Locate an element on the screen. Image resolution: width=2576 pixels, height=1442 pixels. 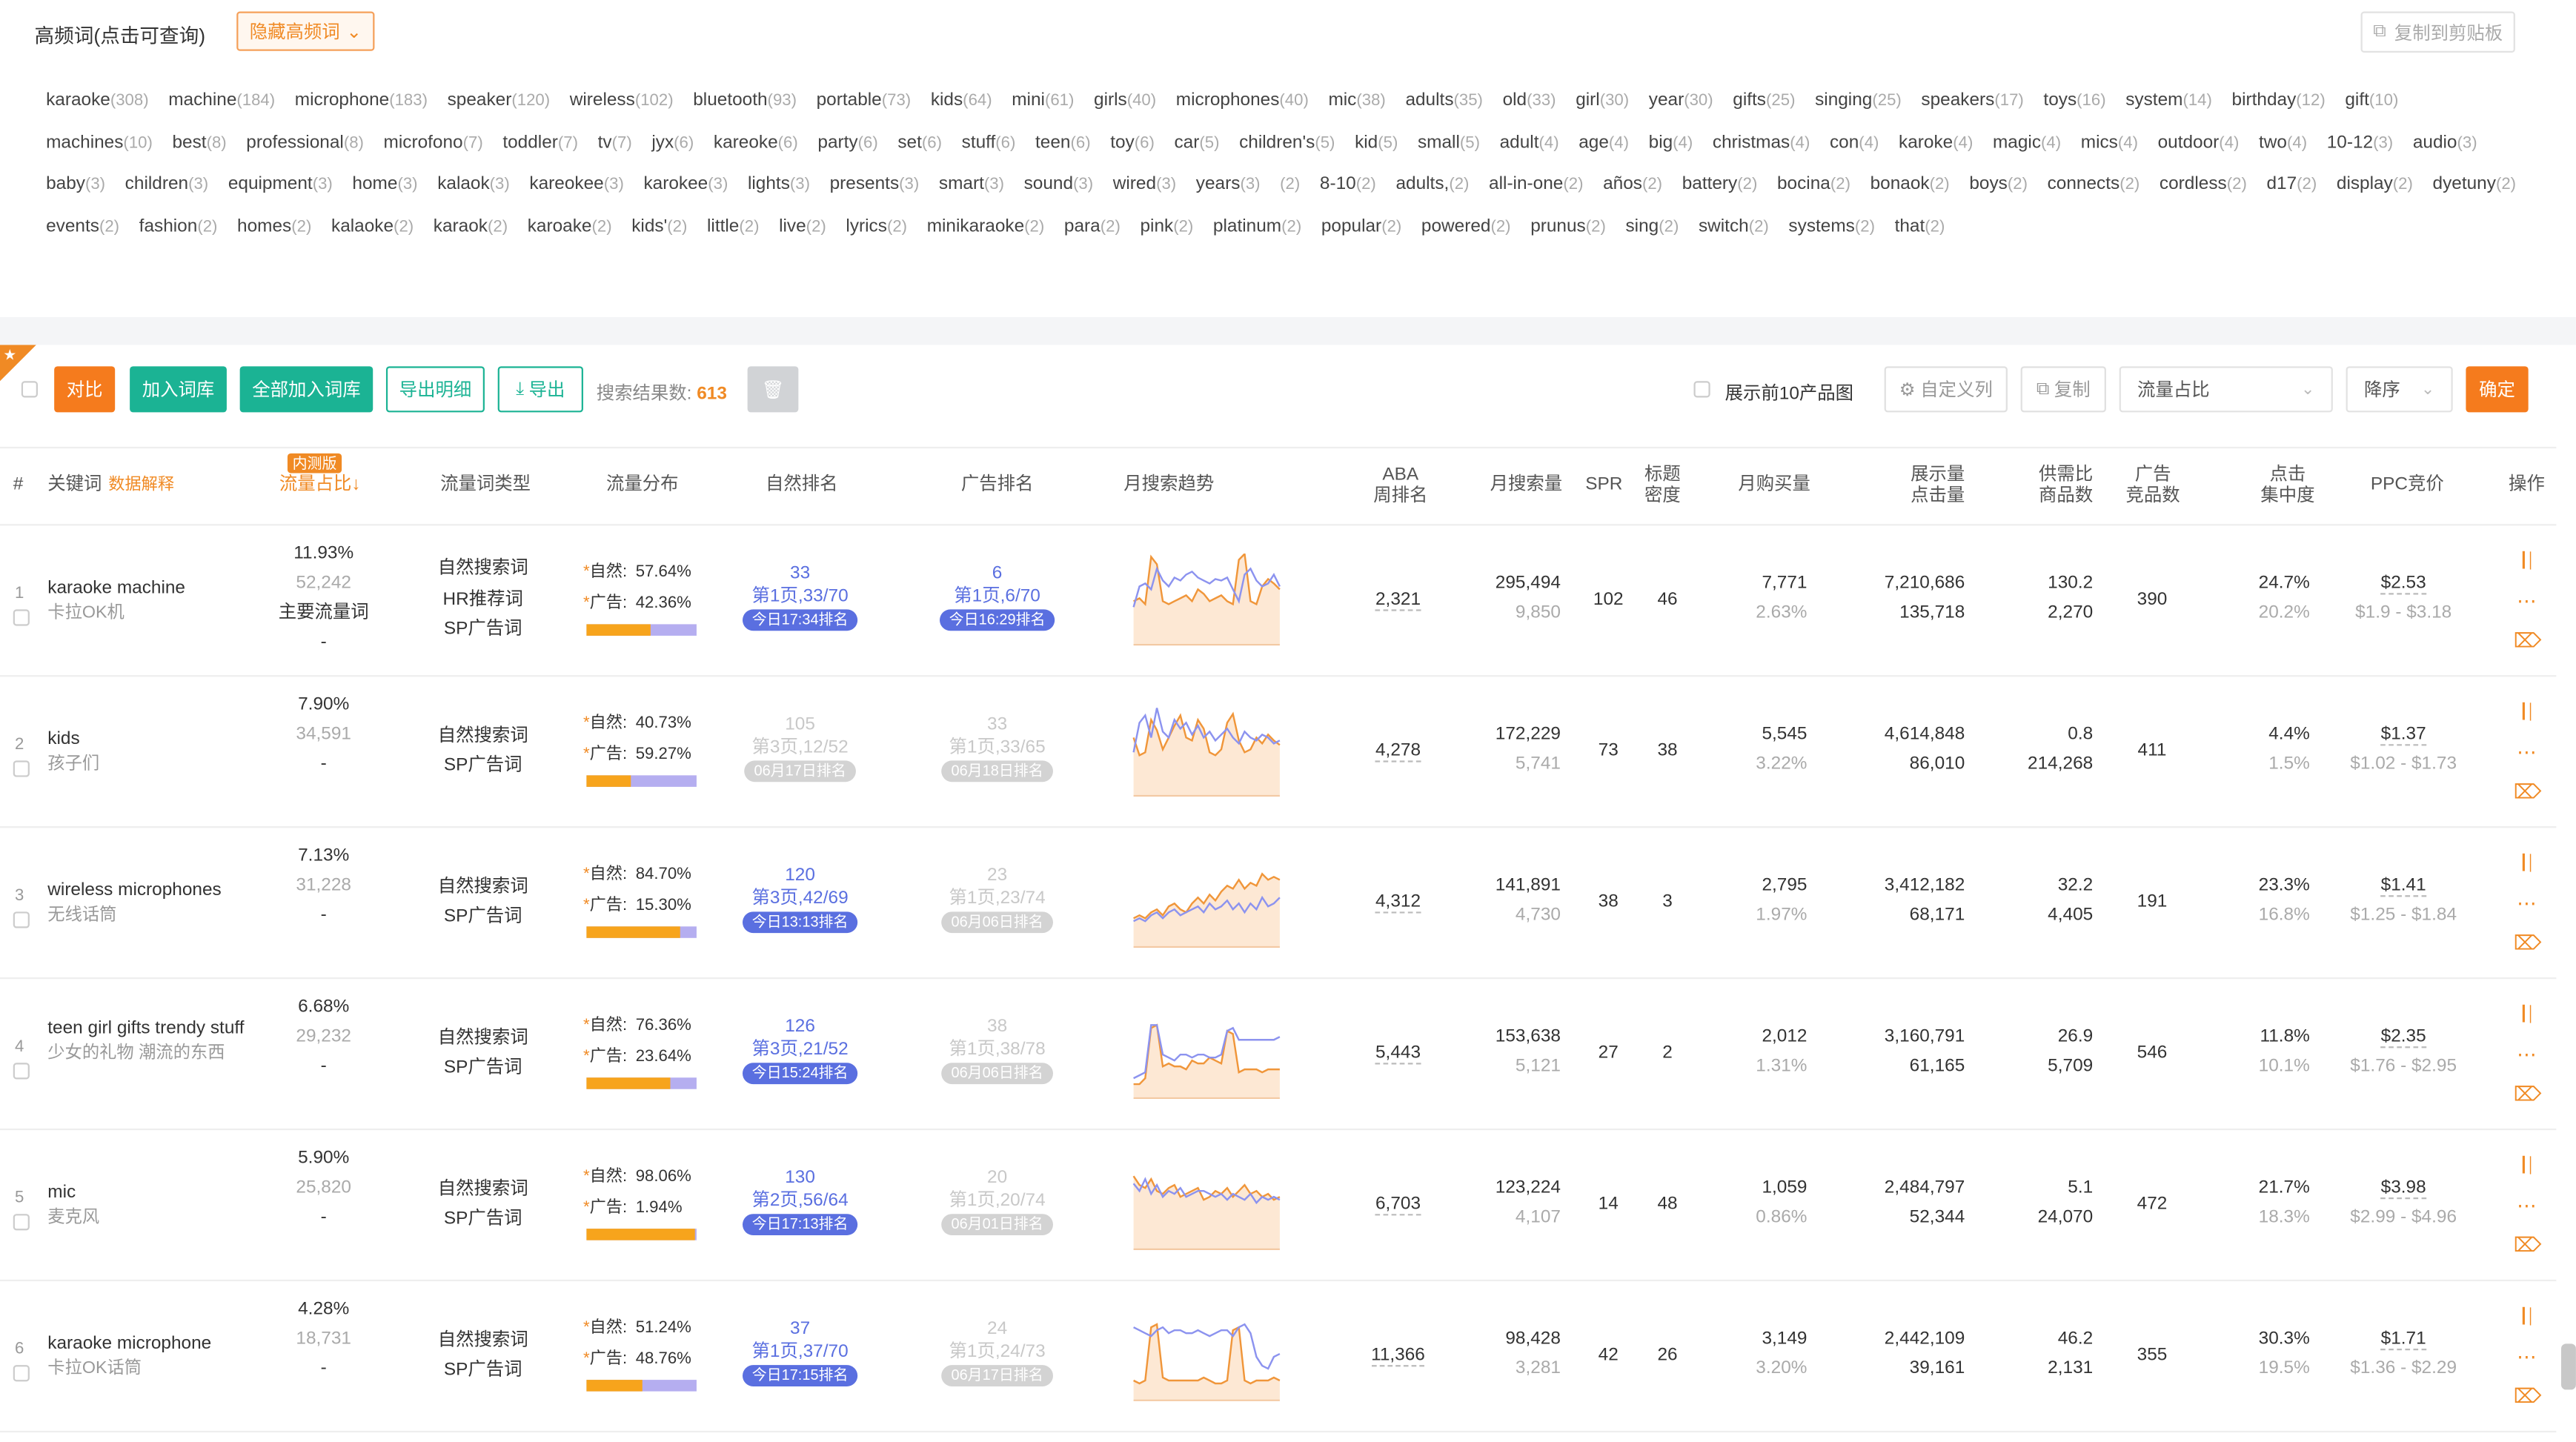
keyword-tag: adults,(2) is located at coordinates (1432, 187).